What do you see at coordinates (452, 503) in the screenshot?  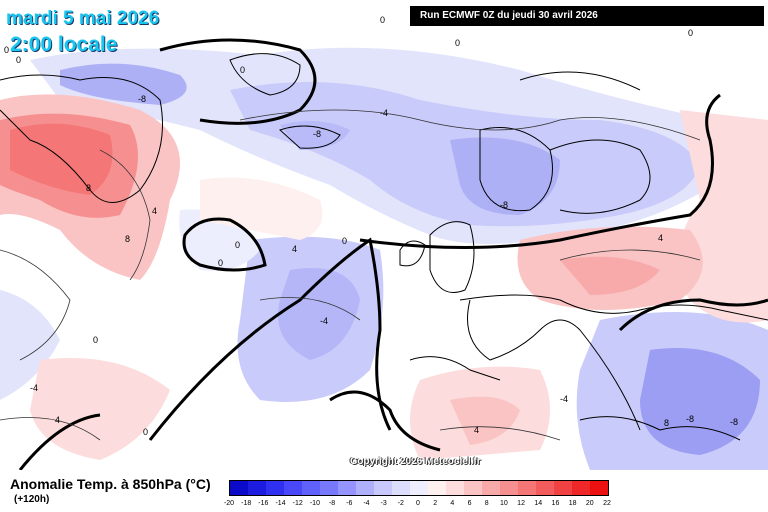 I see `color-scale-tick: 4` at bounding box center [452, 503].